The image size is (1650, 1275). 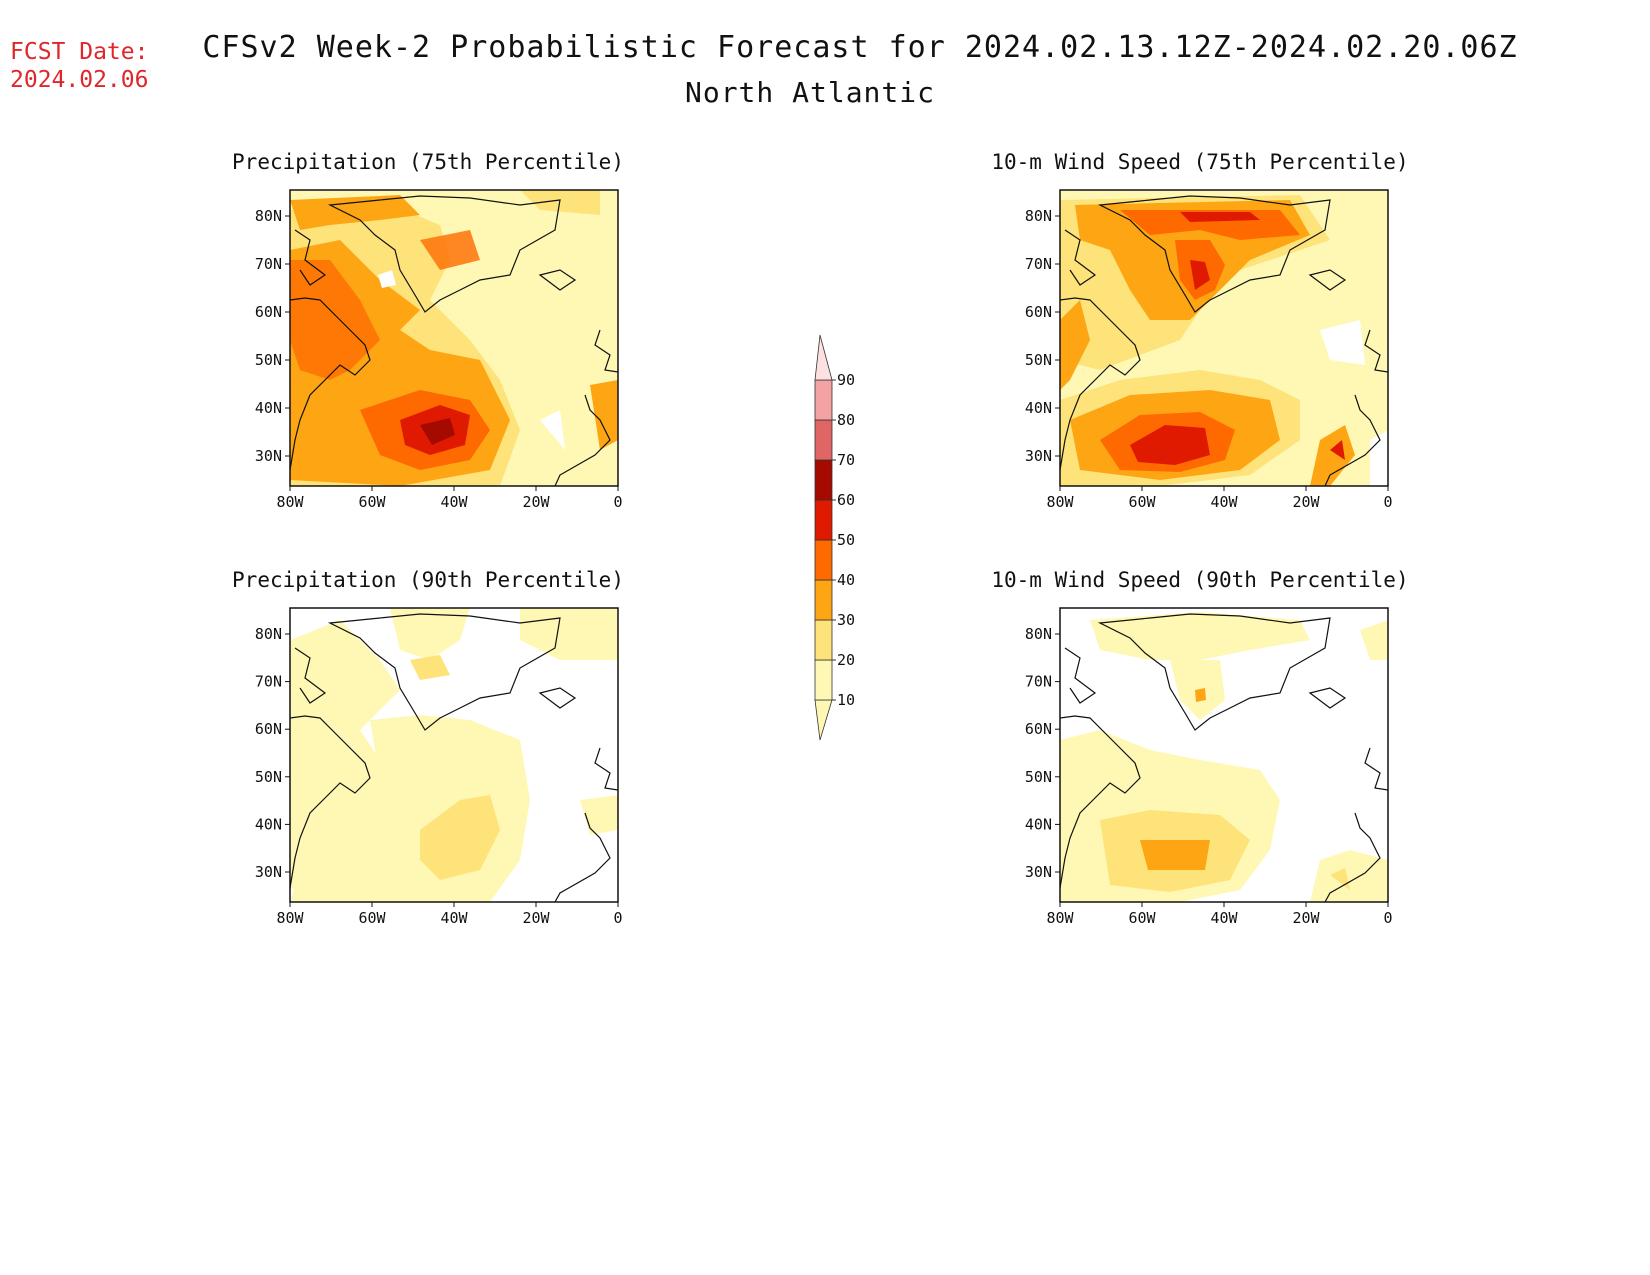 What do you see at coordinates (846, 620) in the screenshot?
I see `colorbar-label: 30` at bounding box center [846, 620].